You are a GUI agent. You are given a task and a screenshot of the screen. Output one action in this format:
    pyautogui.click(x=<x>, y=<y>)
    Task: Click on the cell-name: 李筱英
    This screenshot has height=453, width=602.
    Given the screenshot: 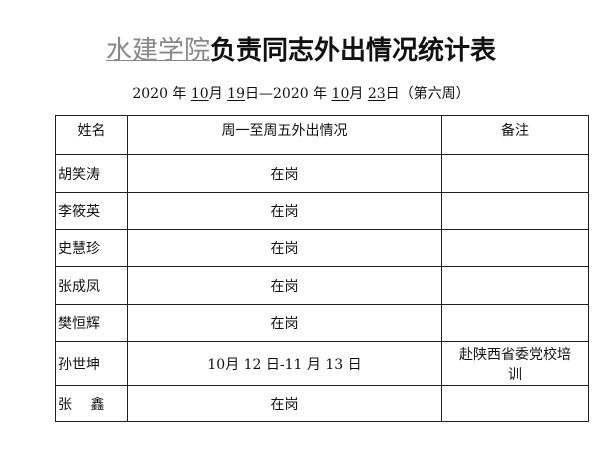 What is the action you would take?
    pyautogui.click(x=91, y=211)
    